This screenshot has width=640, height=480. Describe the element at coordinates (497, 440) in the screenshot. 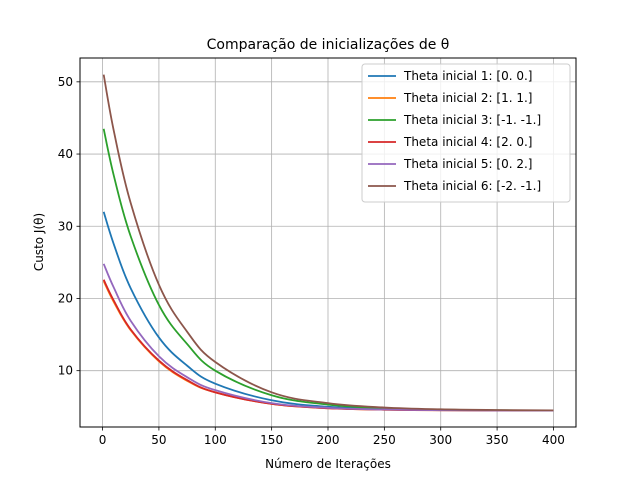

I see `x-tick-label: 350` at that location.